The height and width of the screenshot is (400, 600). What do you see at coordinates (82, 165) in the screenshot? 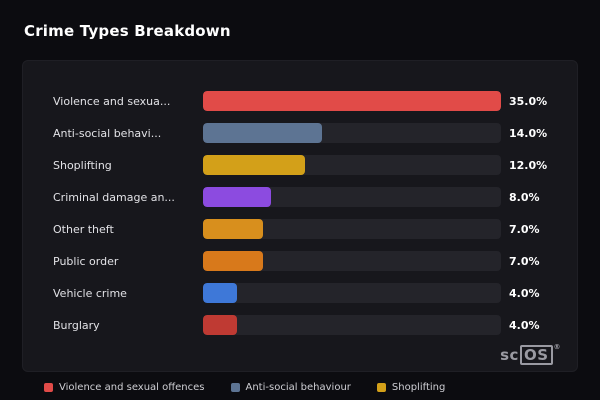
I see `category-label: Shoplifting` at bounding box center [82, 165].